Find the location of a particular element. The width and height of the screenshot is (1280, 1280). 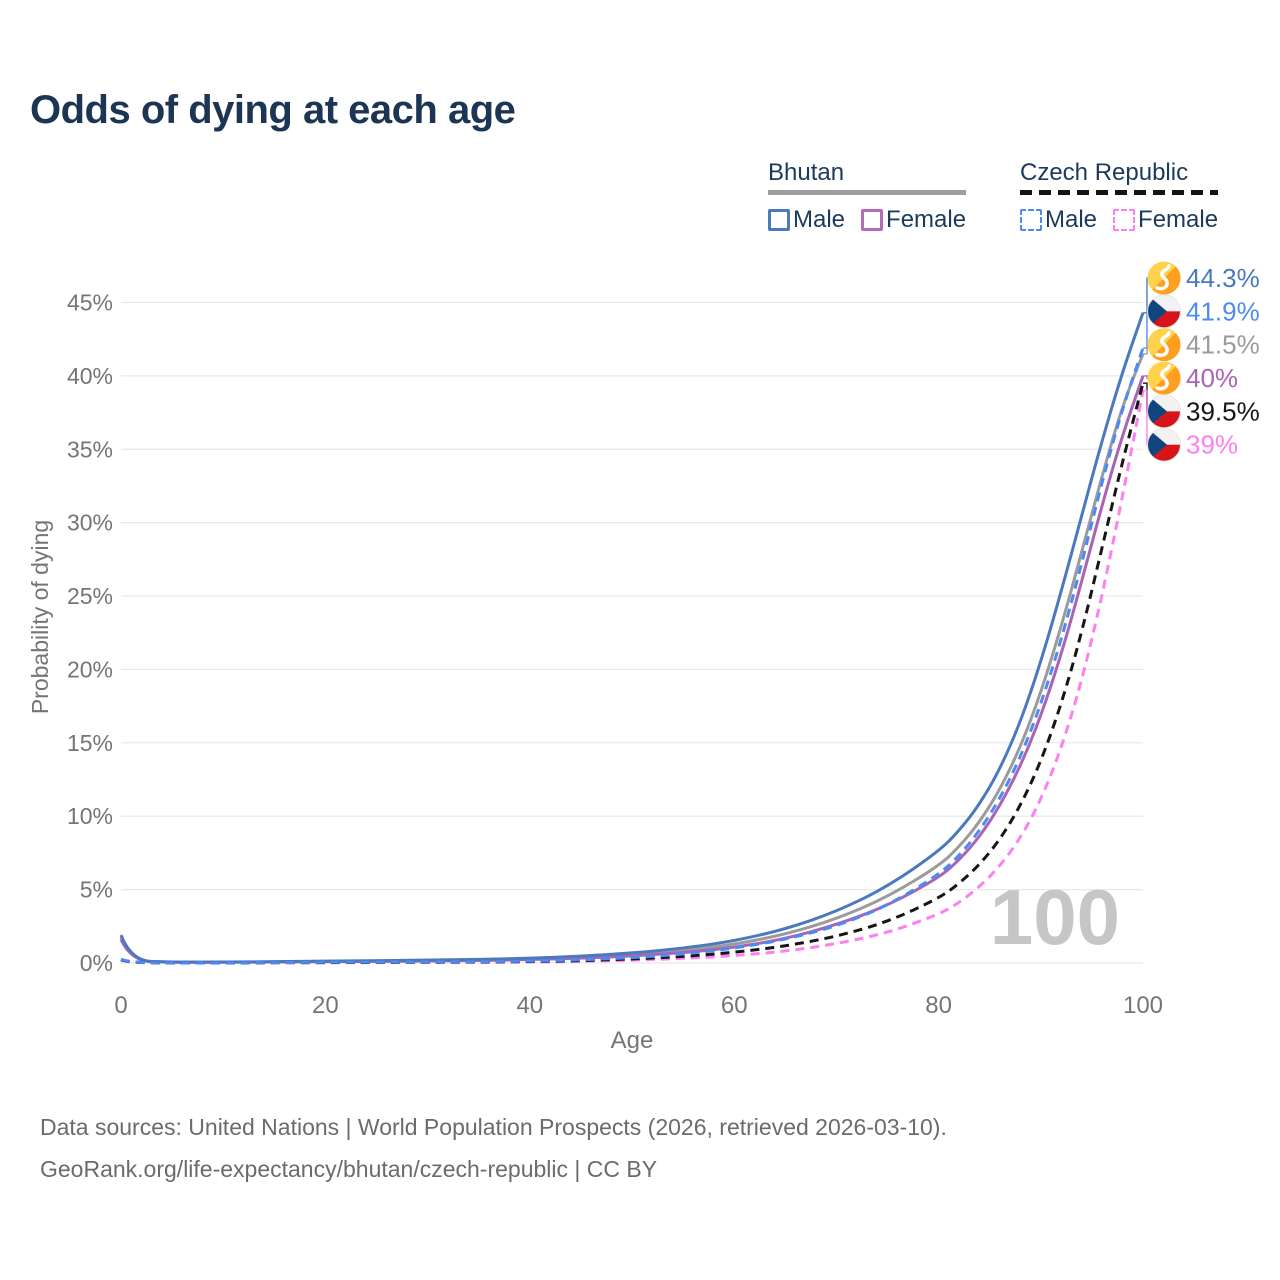

y-tick-label: 30% is located at coordinates (90, 523).